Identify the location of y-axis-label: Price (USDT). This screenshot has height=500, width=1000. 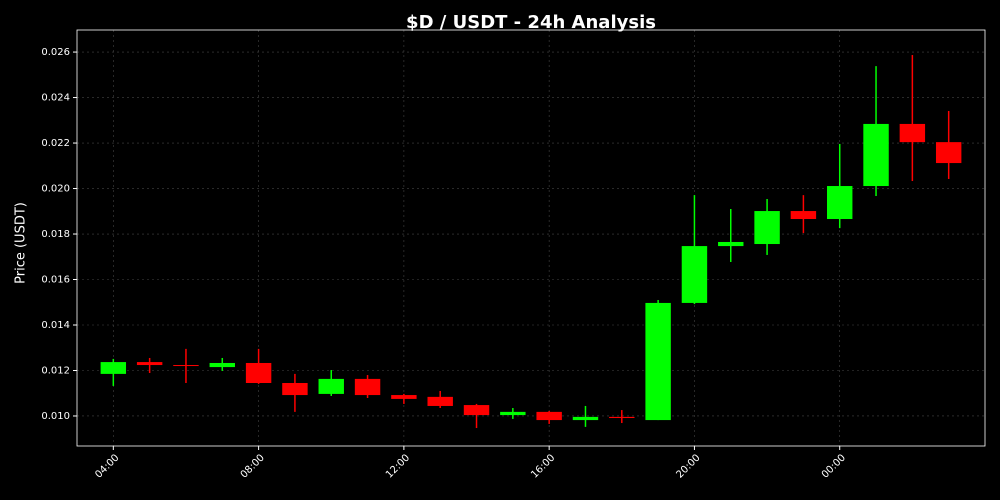
(21, 243).